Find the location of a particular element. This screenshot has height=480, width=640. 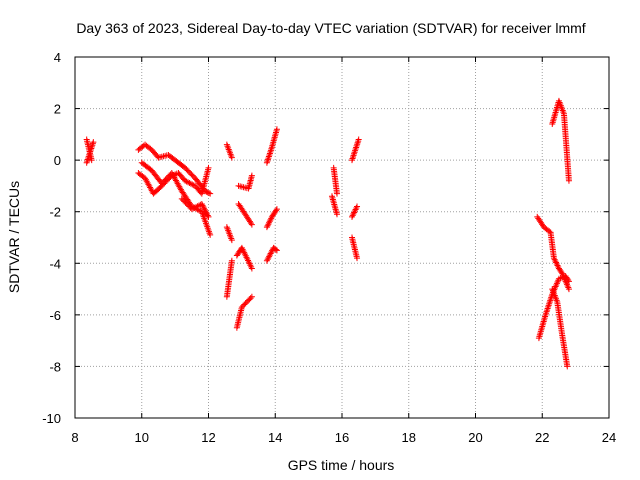

x-tick-label: 16 is located at coordinates (342, 437).